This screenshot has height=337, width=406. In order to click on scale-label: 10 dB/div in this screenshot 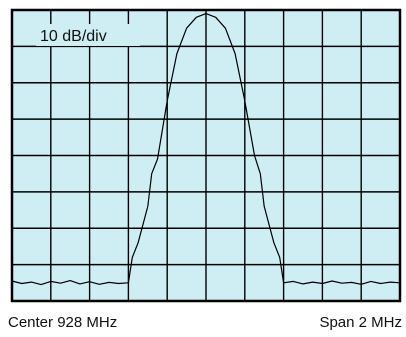, I will do `click(73, 36)`.